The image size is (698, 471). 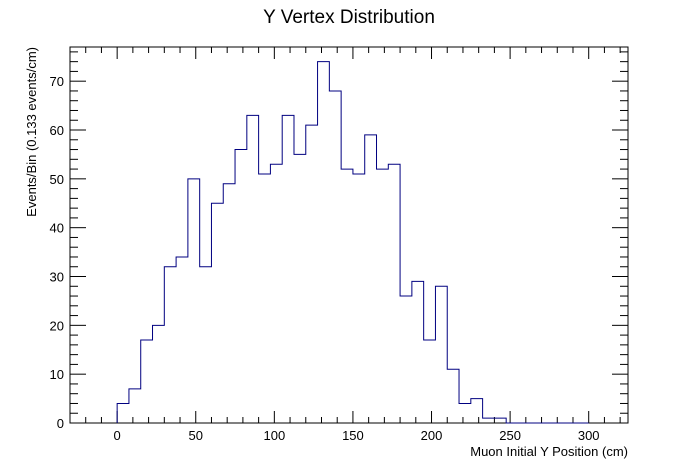 I want to click on y-tick-label: 10, so click(x=57, y=374).